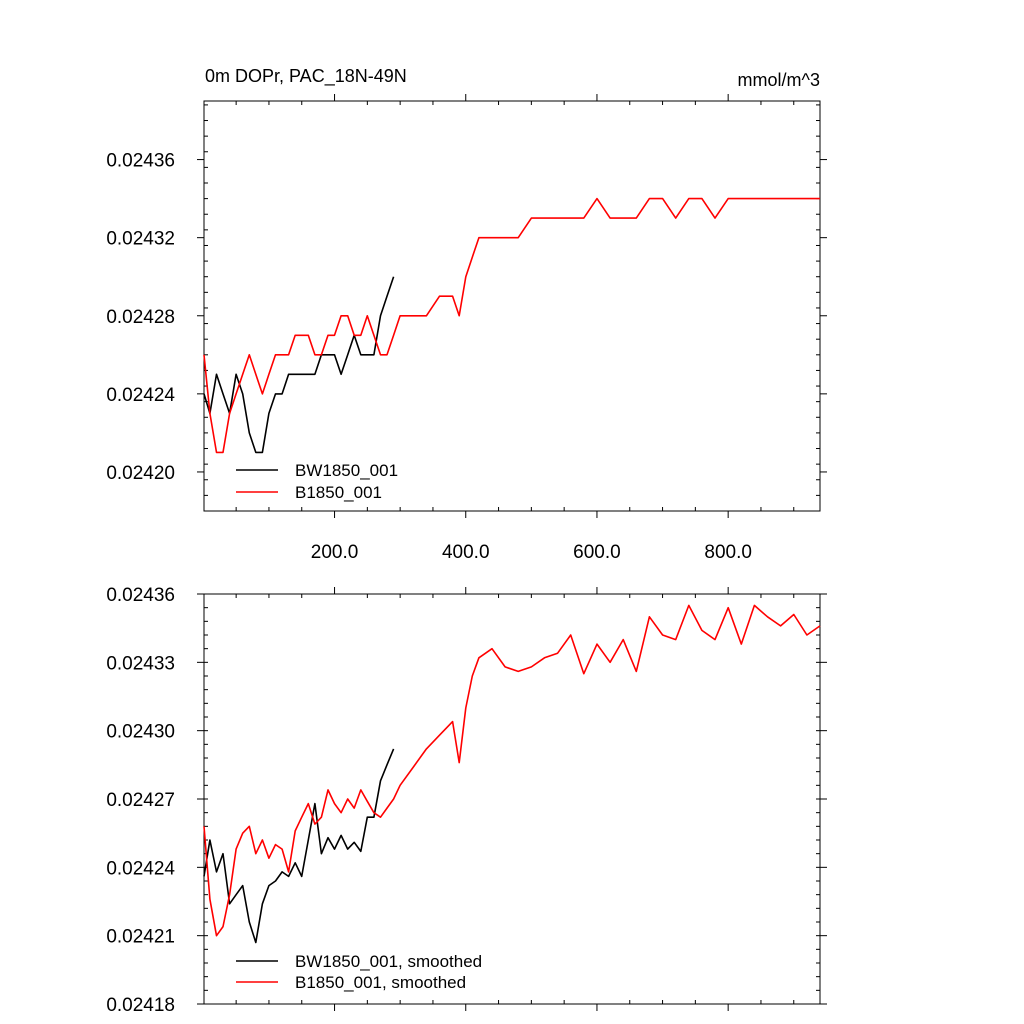 The height and width of the screenshot is (1024, 1024). I want to click on series-line-bw1850-001-smoothed, so click(299, 846).